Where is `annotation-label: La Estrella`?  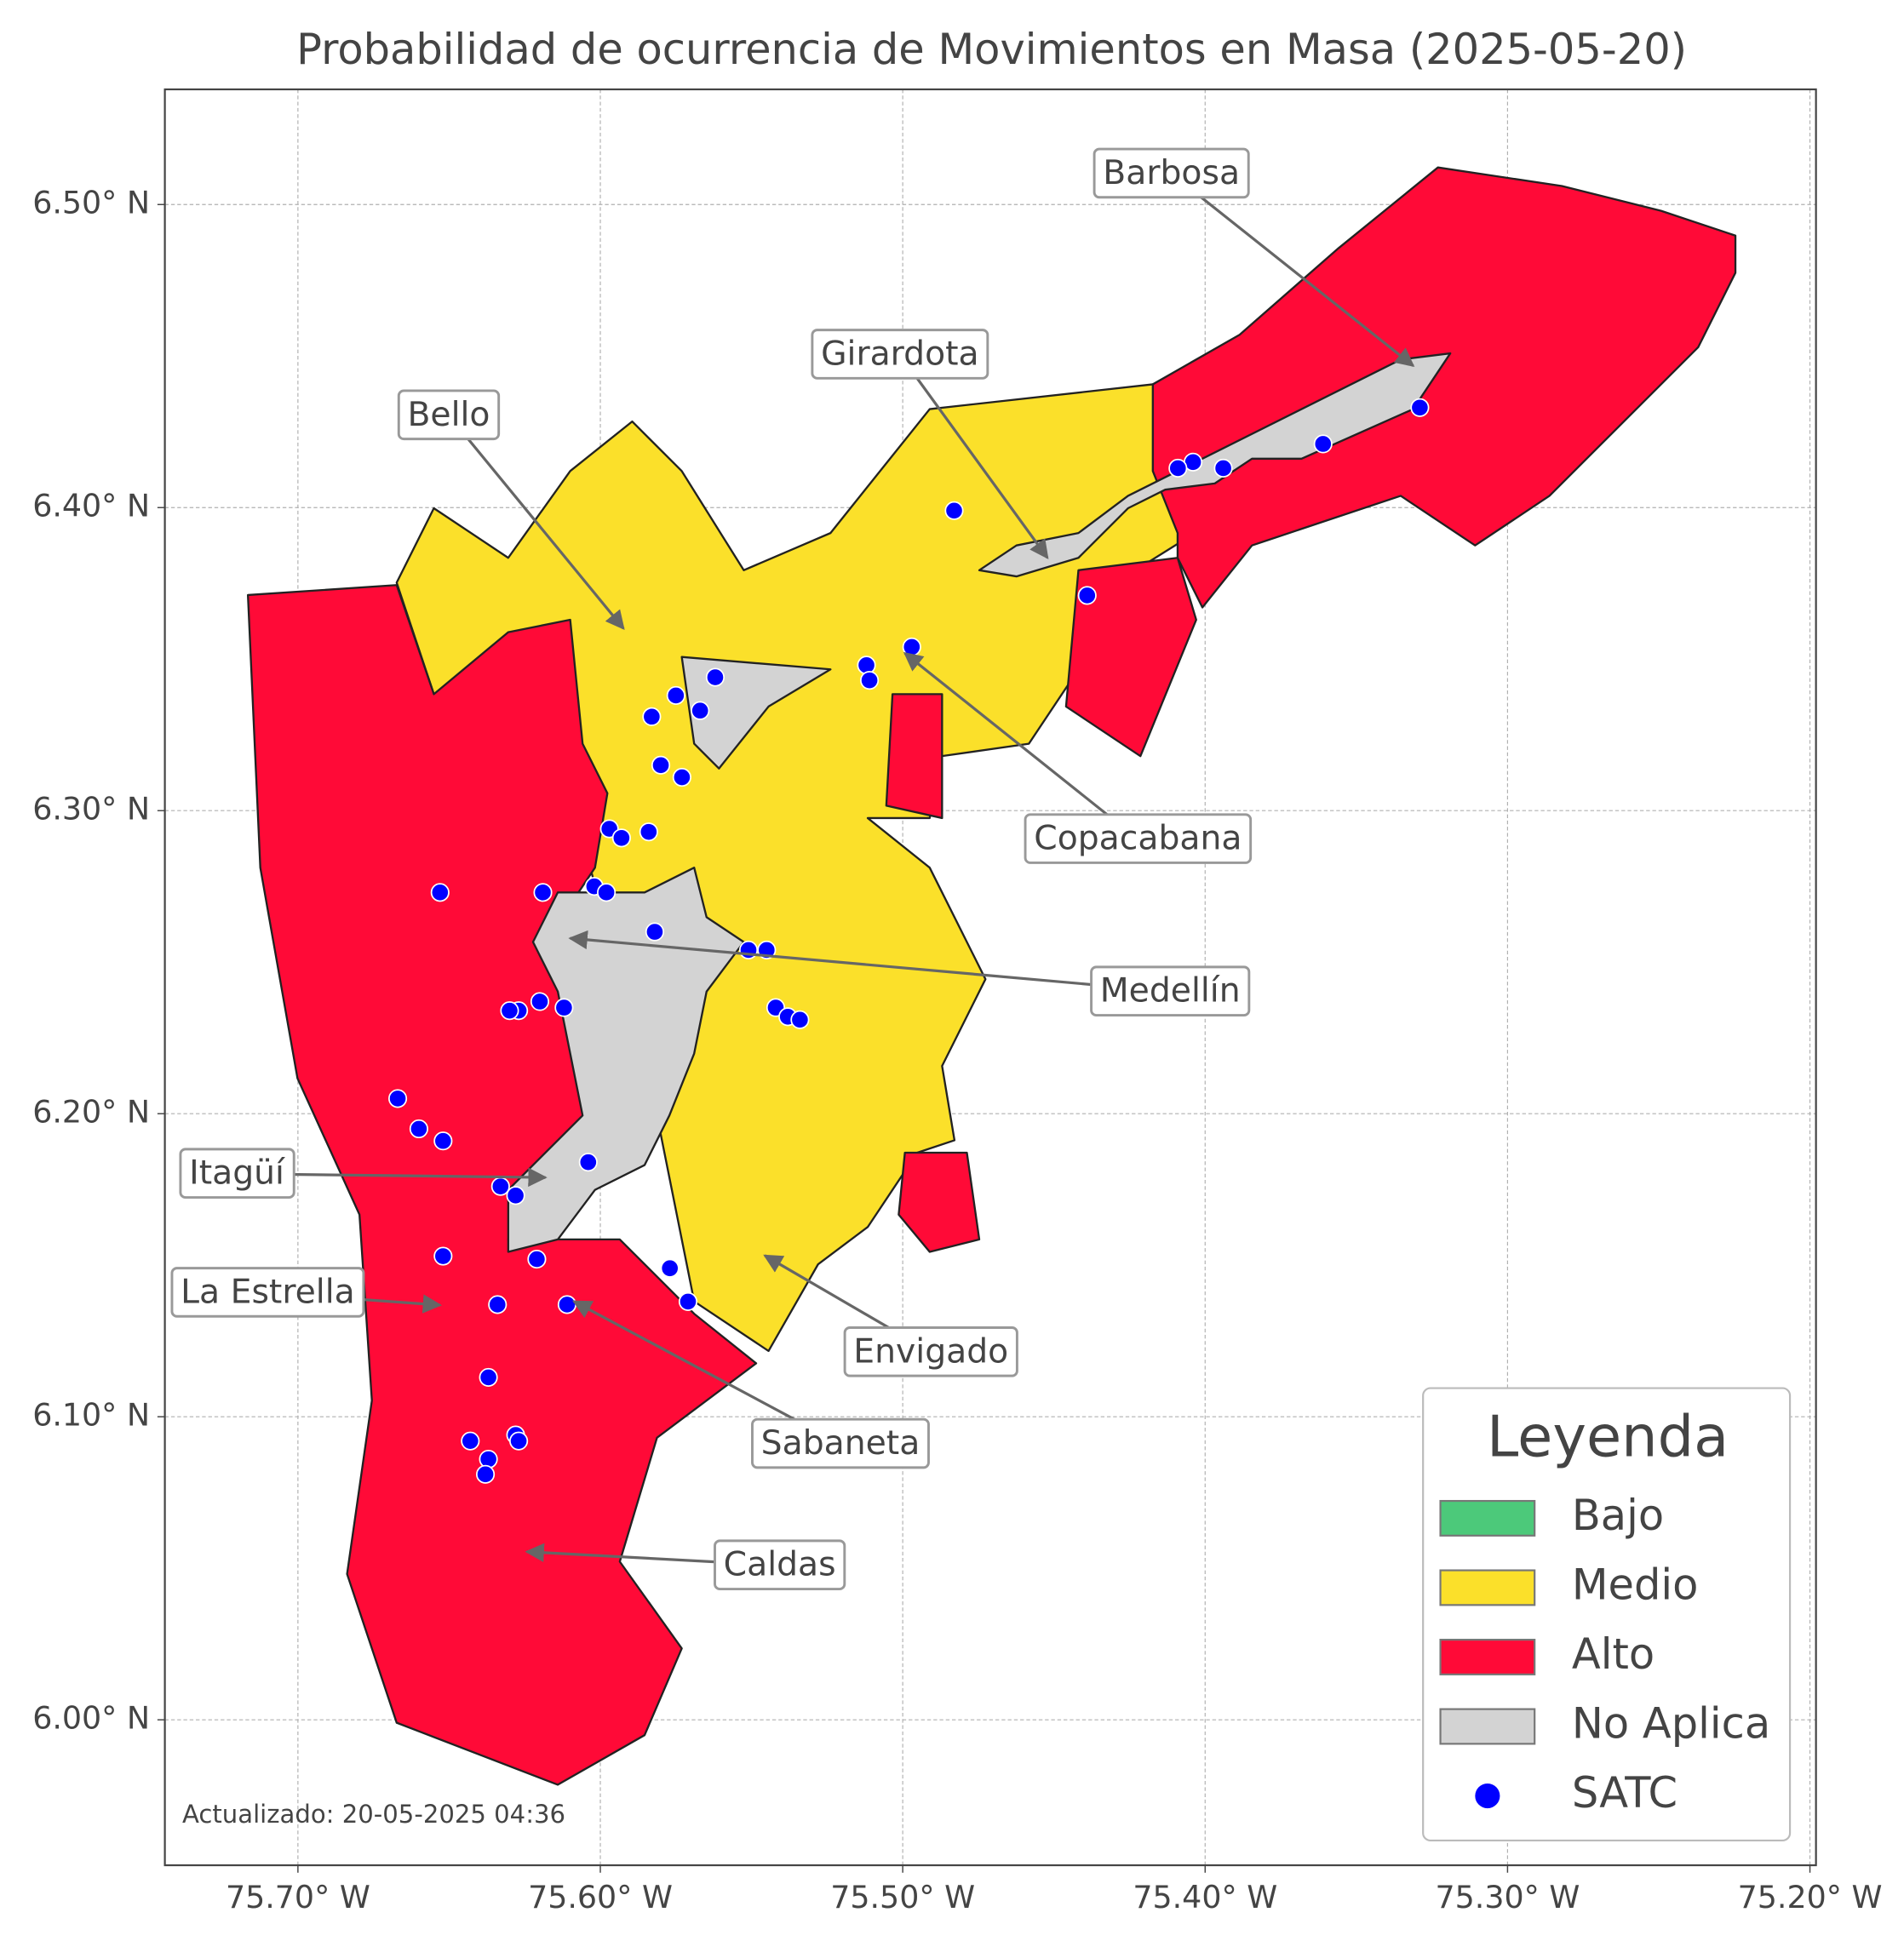 annotation-label: La Estrella is located at coordinates (268, 1292).